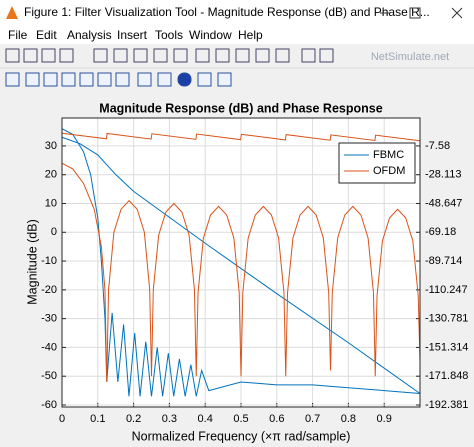  Describe the element at coordinates (205, 419) in the screenshot. I see `x-tick-label: 0.4` at that location.